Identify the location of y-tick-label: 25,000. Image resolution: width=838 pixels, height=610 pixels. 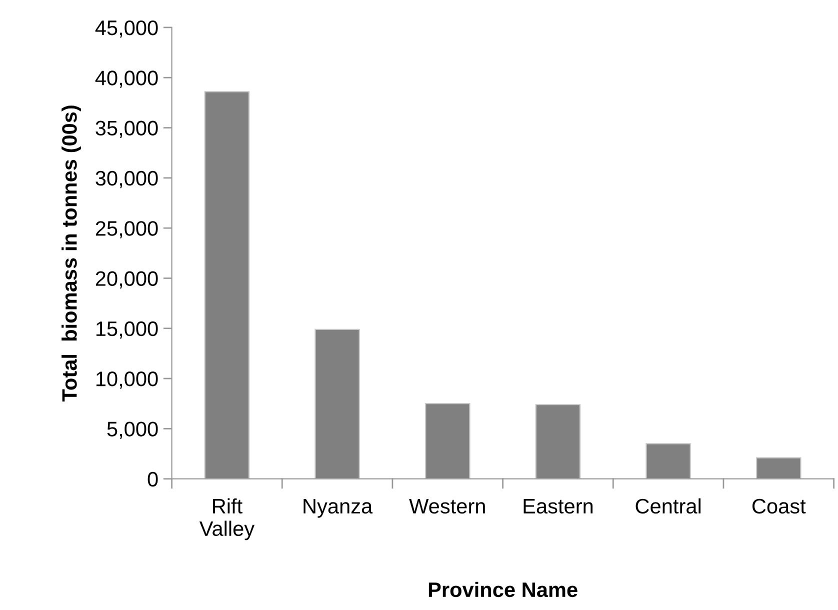
(127, 229).